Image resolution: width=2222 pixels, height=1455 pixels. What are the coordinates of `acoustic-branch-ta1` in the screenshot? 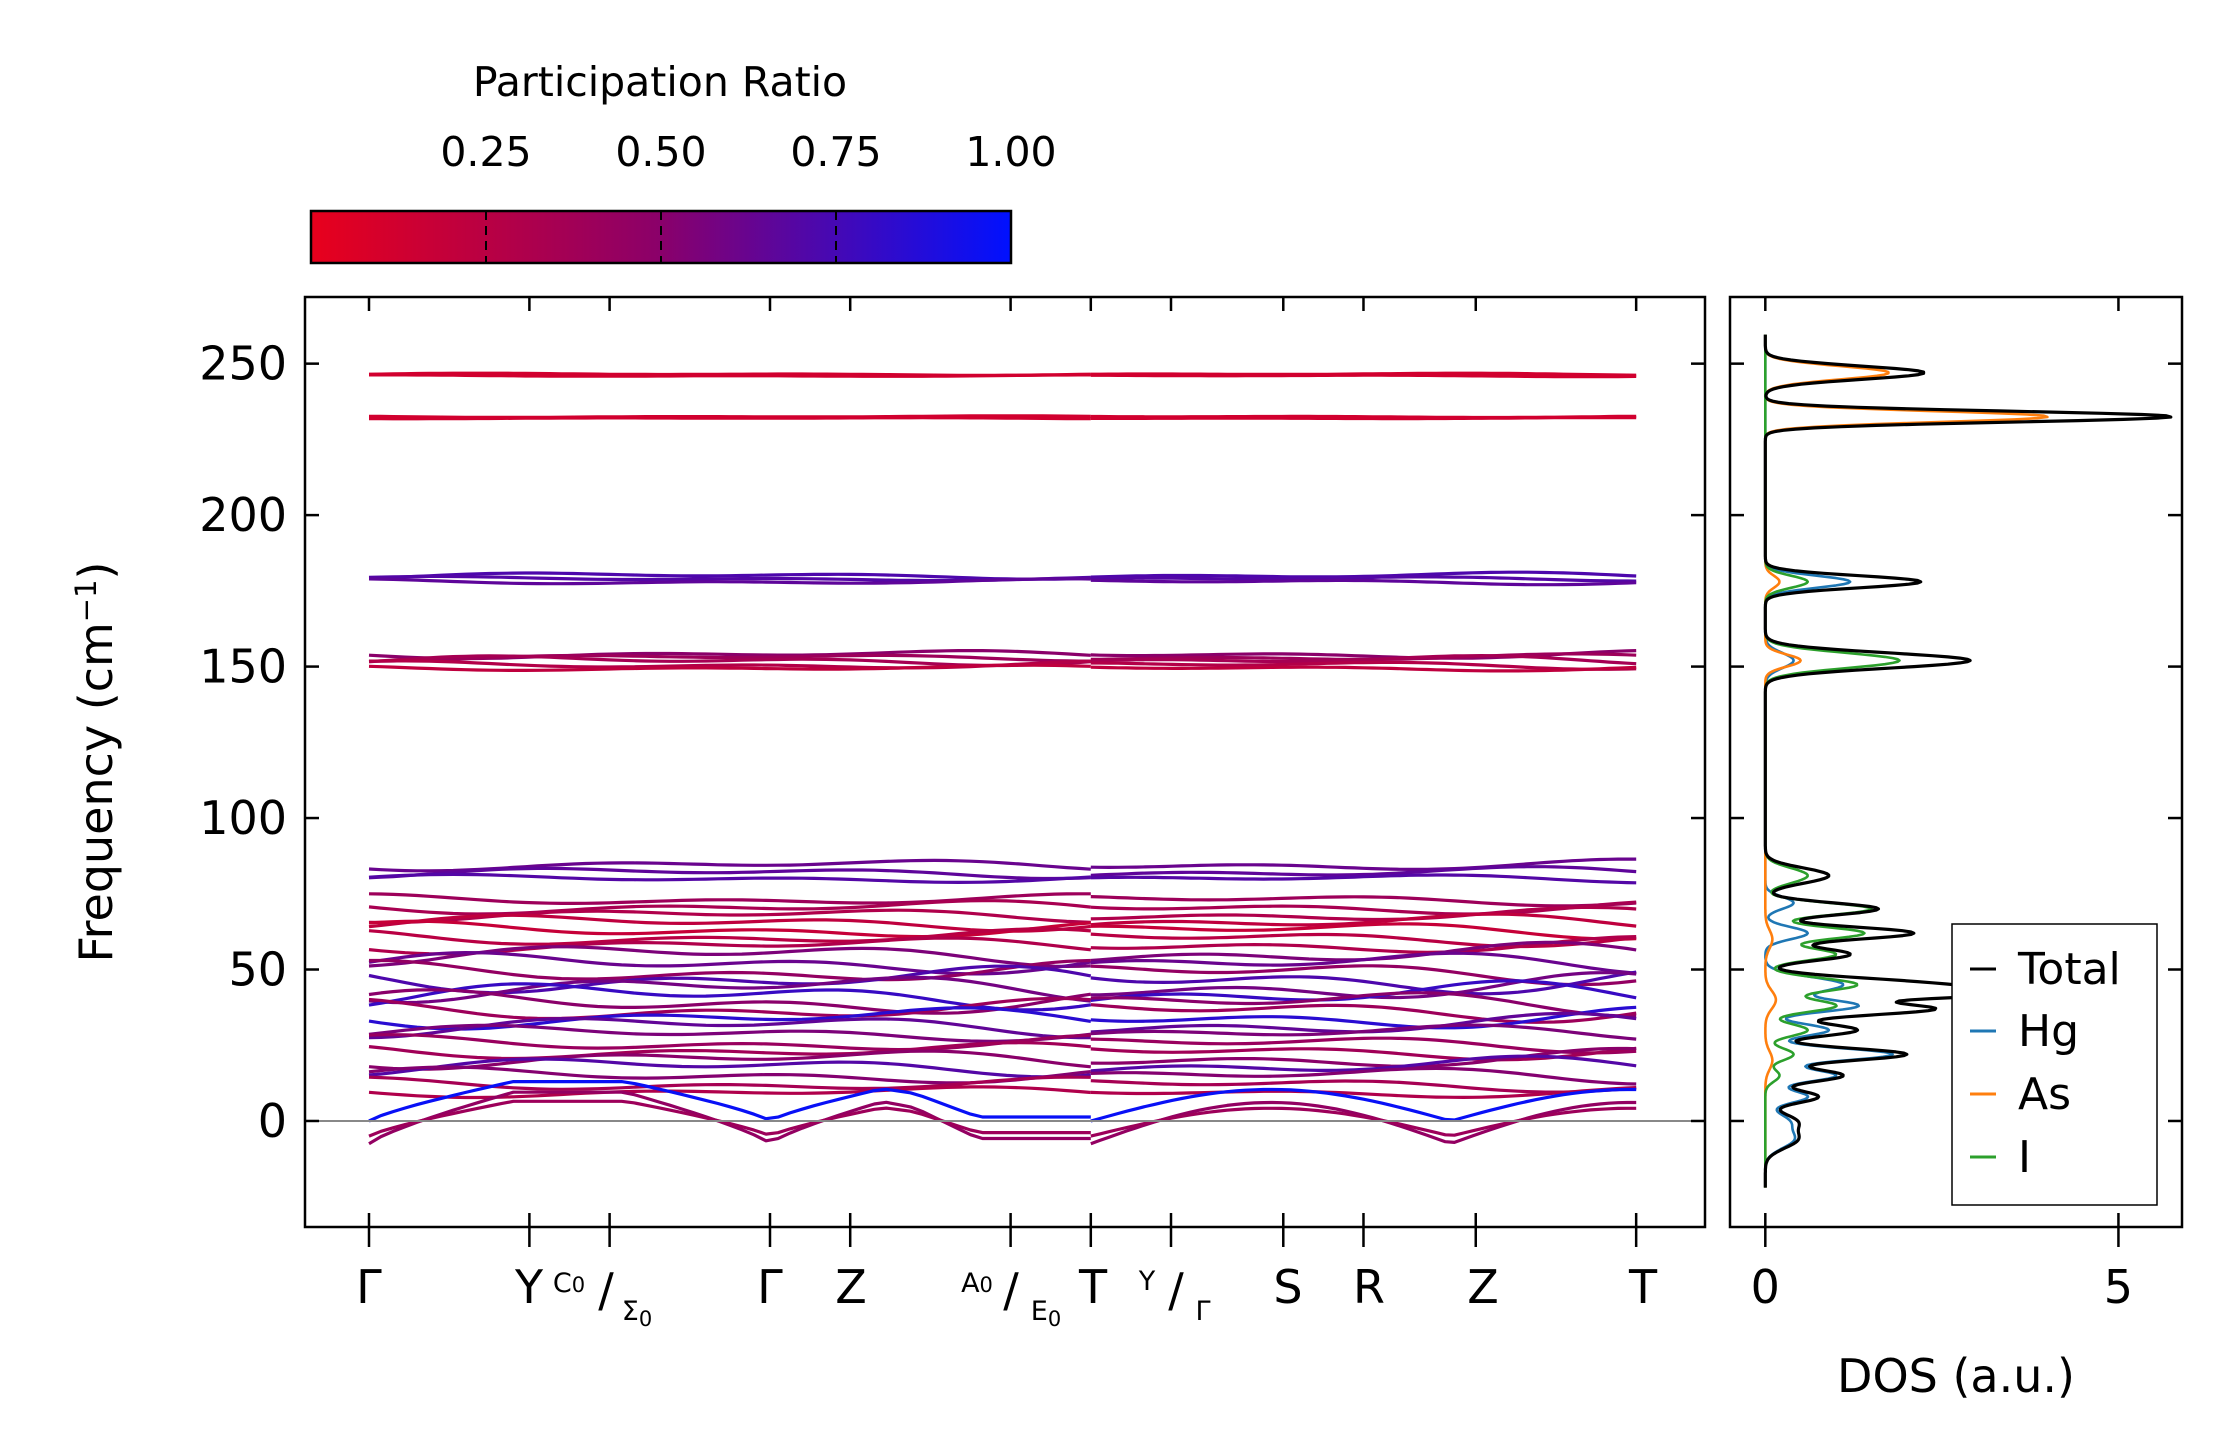 It's located at (1363, 1123).